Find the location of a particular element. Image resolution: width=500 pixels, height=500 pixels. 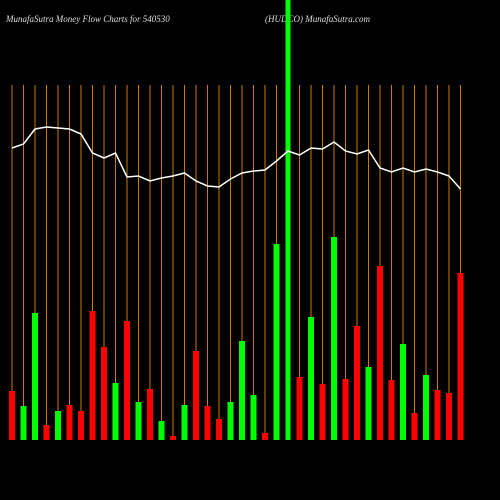

chart-subtitle: (HUDCO) MunafaSutra.com is located at coordinates (317, 19).